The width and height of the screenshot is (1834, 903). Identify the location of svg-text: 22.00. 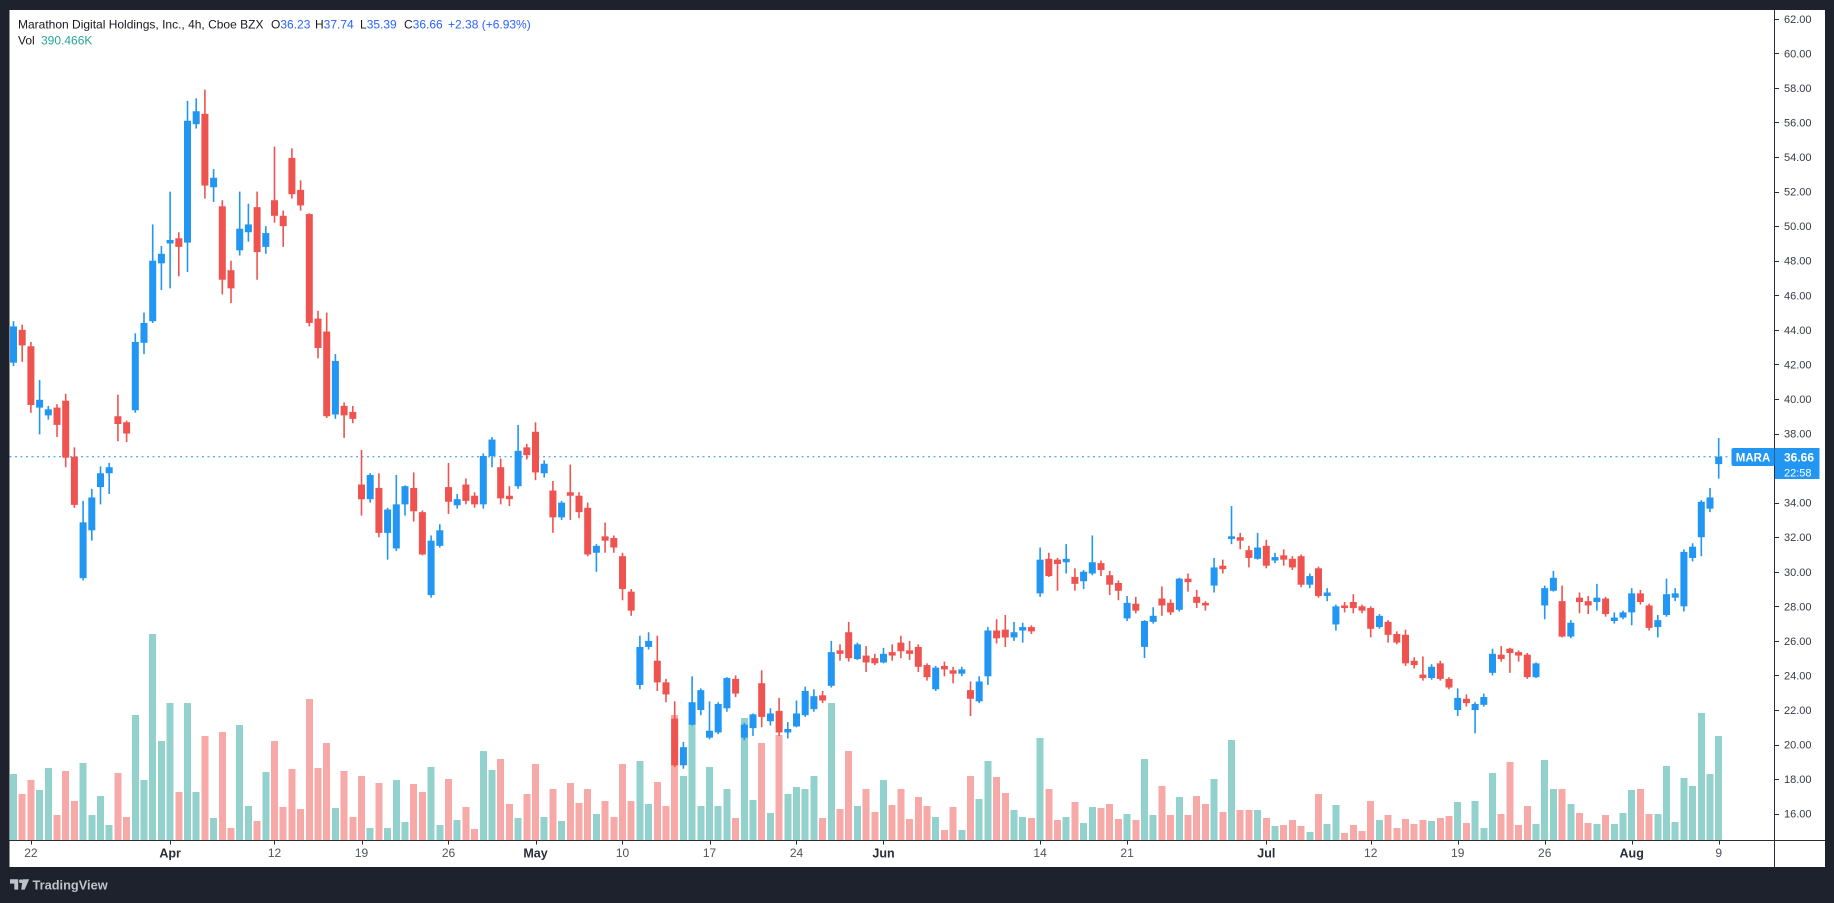
(1798, 711).